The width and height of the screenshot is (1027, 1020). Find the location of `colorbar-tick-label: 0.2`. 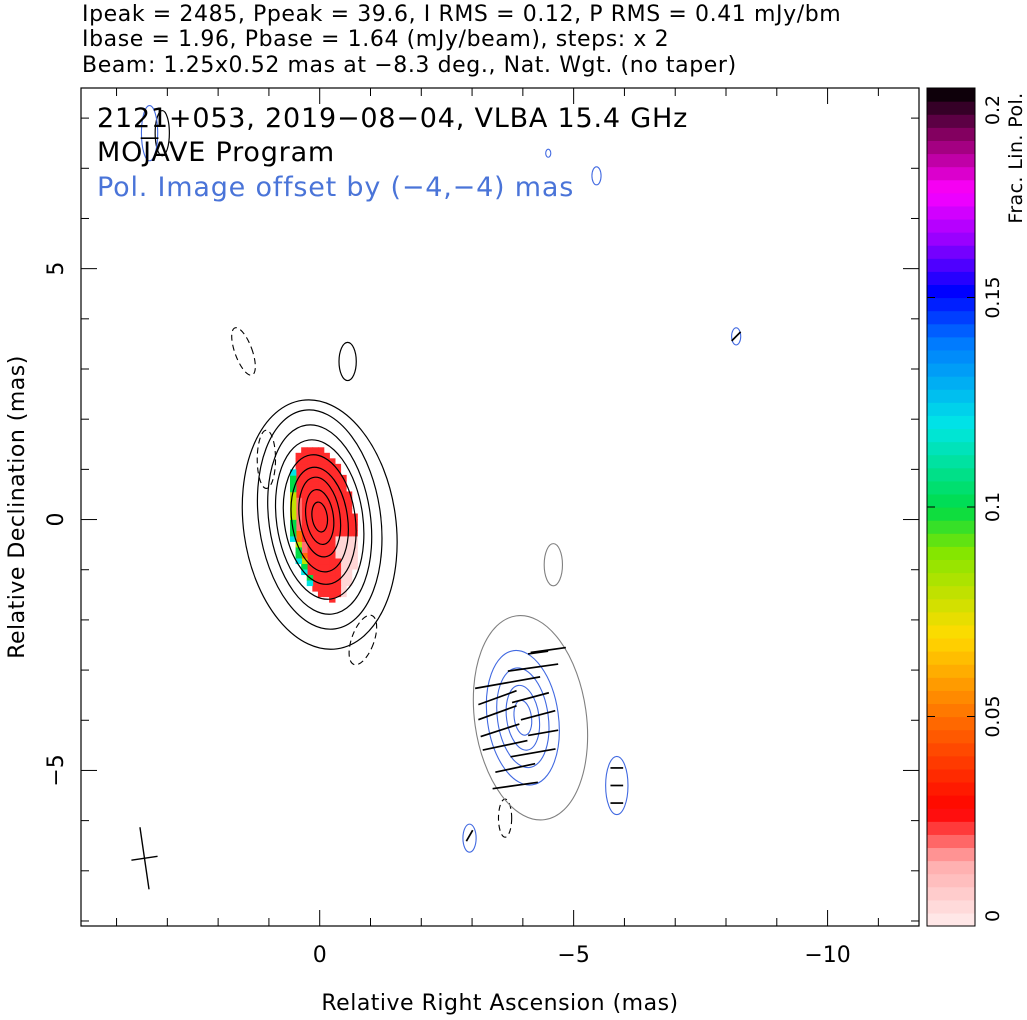

colorbar-tick-label: 0.2 is located at coordinates (993, 110).